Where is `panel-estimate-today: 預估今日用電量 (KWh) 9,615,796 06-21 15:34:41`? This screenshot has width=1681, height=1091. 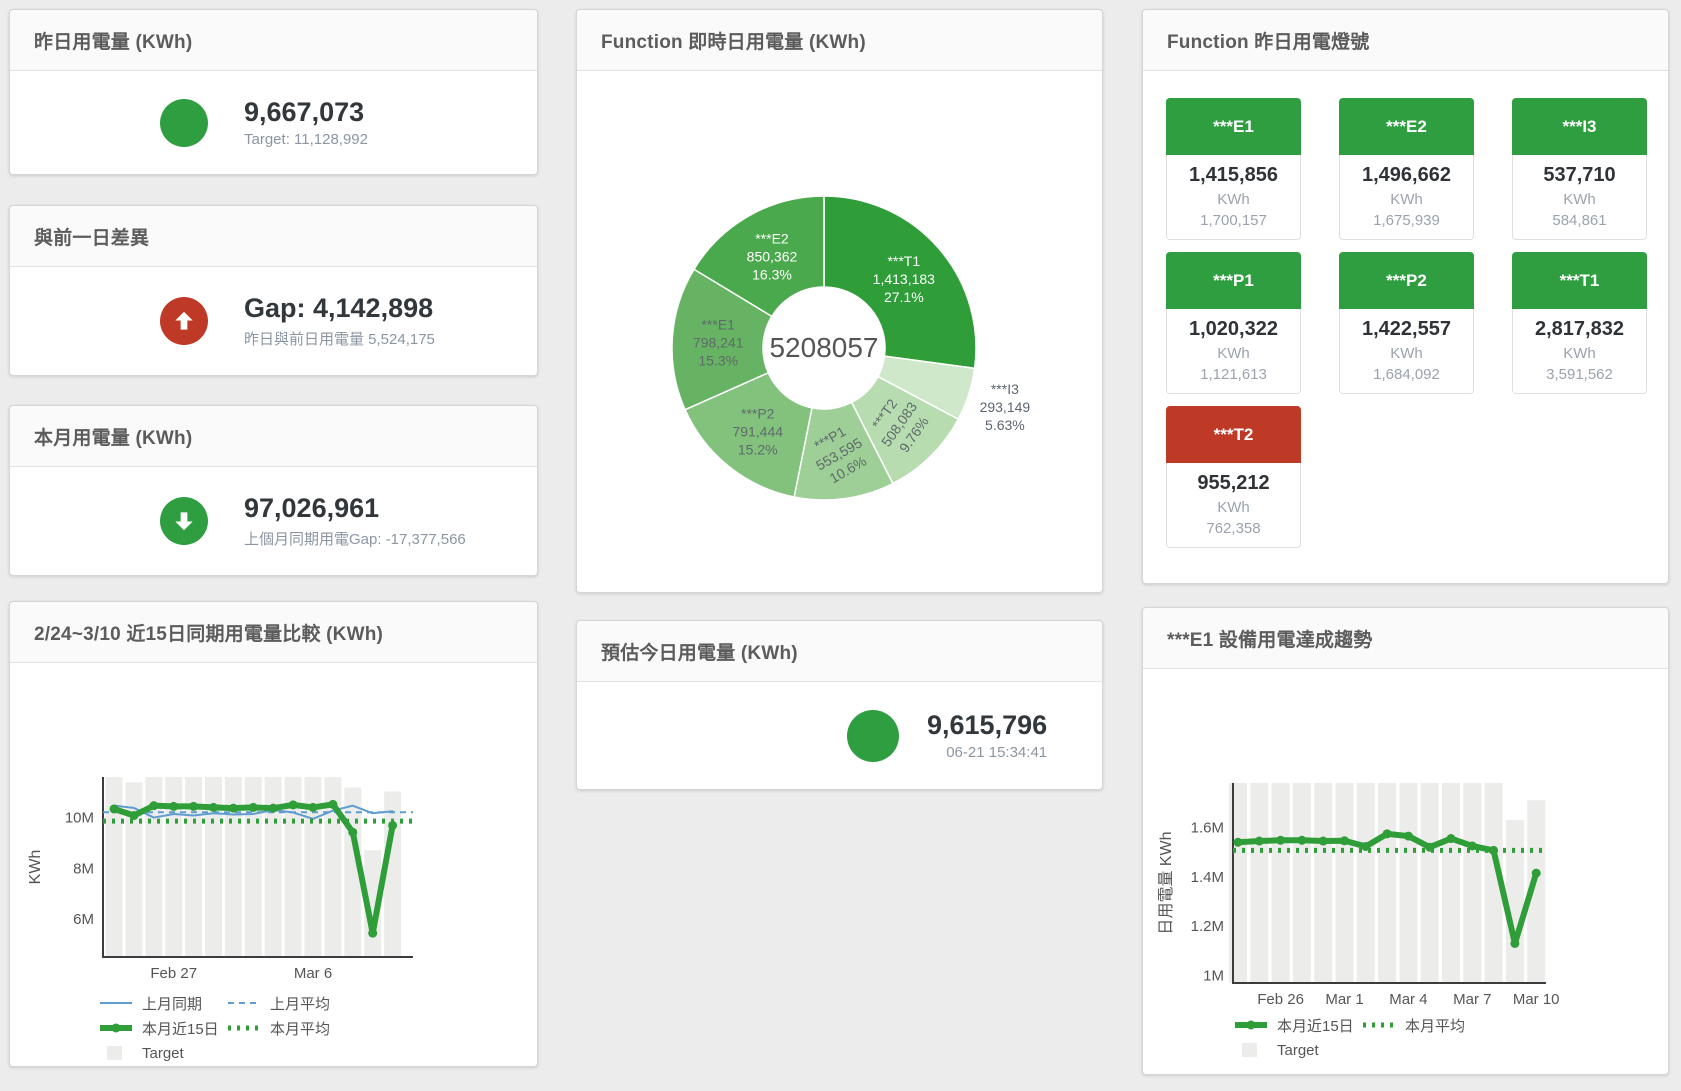
panel-estimate-today: 預估今日用電量 (KWh) 9,615,796 06-21 15:34:41 is located at coordinates (839, 705).